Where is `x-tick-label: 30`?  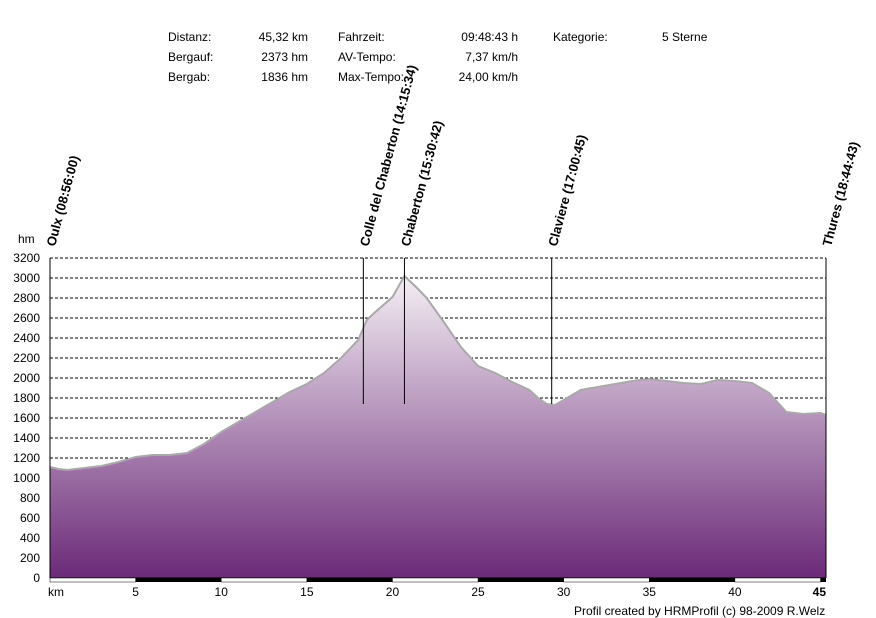 x-tick-label: 30 is located at coordinates (564, 592).